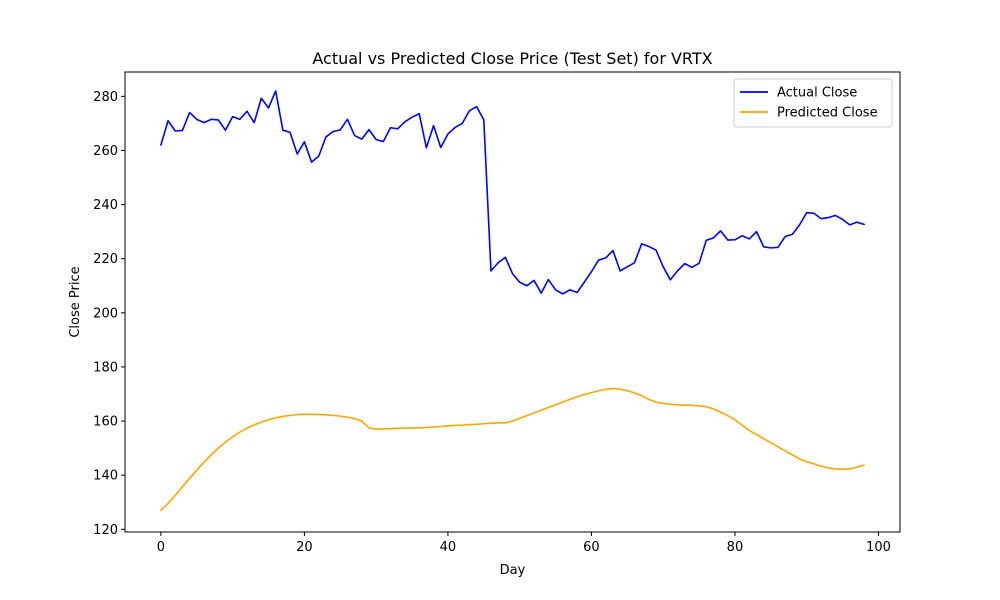 The width and height of the screenshot is (1000, 600). What do you see at coordinates (105, 367) in the screenshot?
I see `y-tick-label: 180` at bounding box center [105, 367].